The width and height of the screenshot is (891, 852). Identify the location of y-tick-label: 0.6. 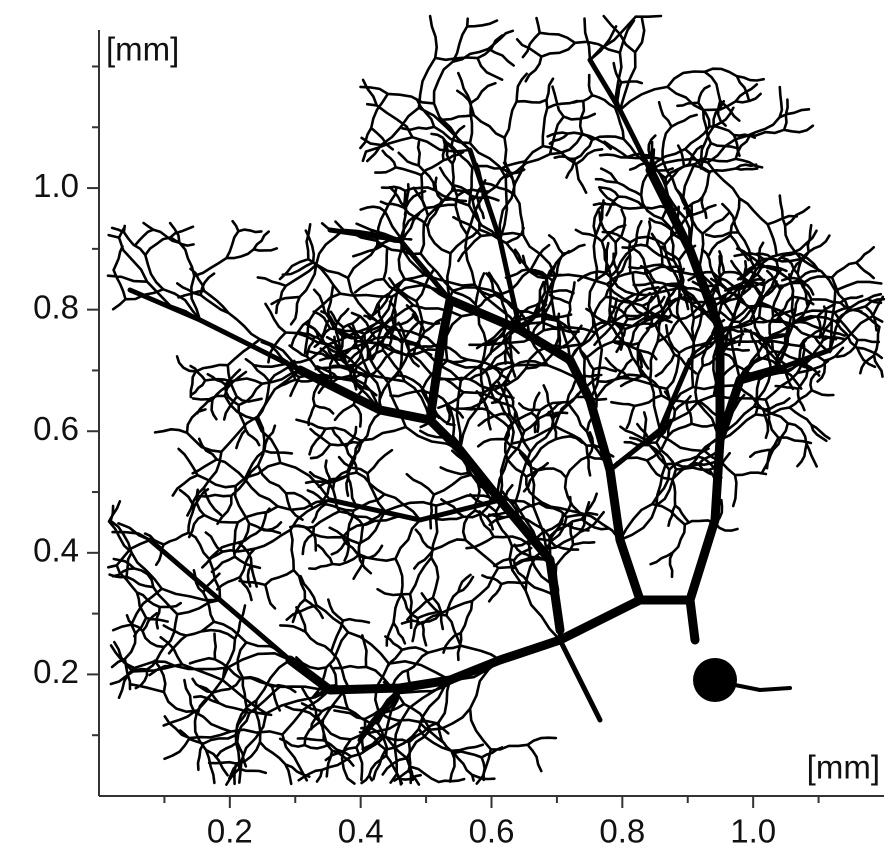
(56, 428).